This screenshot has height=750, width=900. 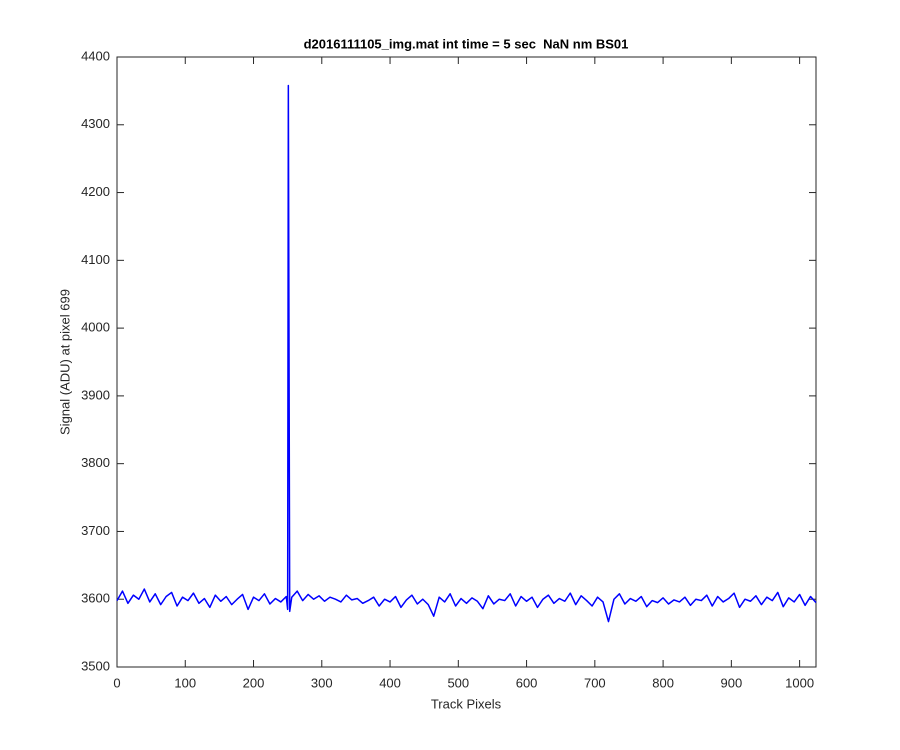 I want to click on x-tick-label: 300, so click(x=322, y=682).